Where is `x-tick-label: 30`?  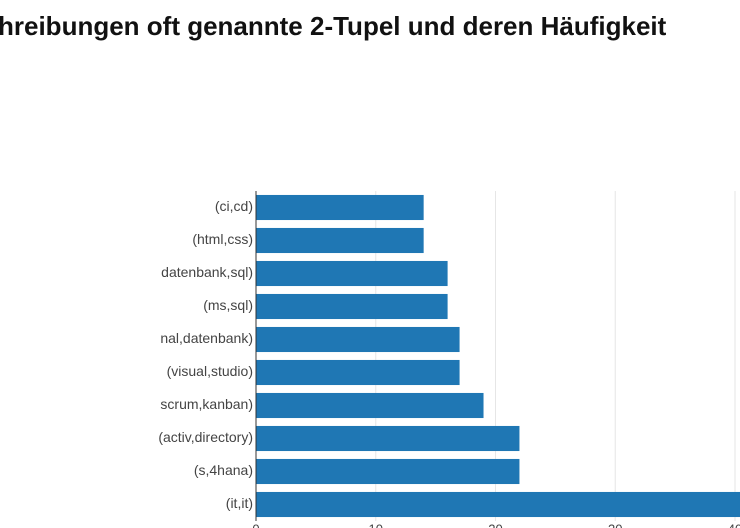
x-tick-label: 30 is located at coordinates (615, 525).